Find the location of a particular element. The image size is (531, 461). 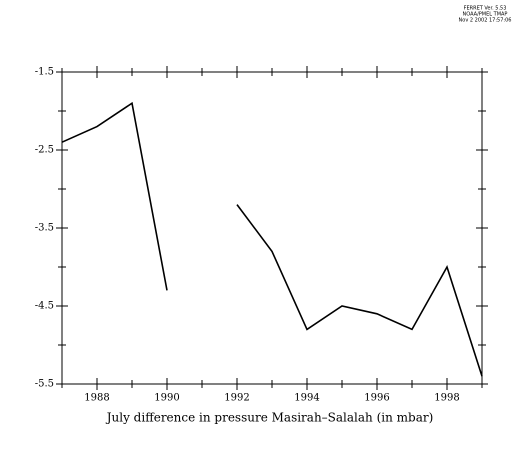

y-tick-label: -1.5 is located at coordinates (44, 72).